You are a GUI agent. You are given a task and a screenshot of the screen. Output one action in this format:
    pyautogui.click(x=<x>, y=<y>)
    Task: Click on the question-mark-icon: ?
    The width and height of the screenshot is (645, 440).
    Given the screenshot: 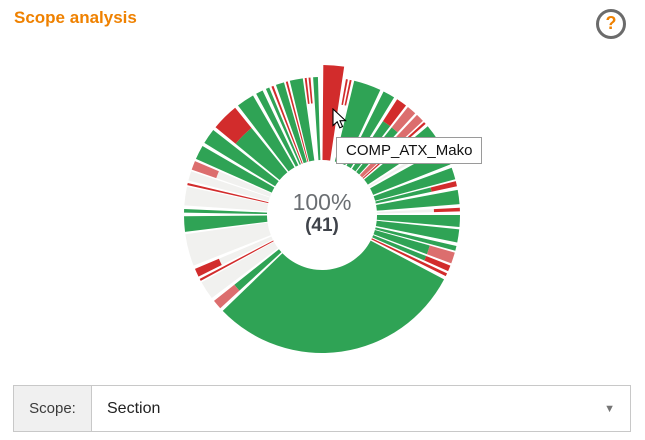 What is the action you would take?
    pyautogui.click(x=611, y=23)
    